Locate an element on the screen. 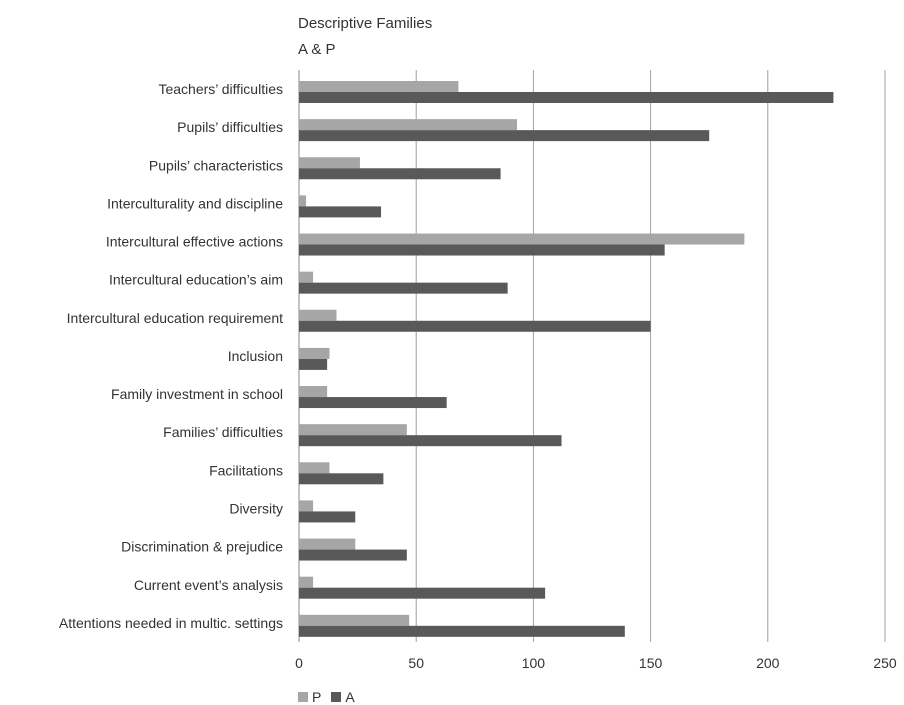 The height and width of the screenshot is (705, 904). x-tick-label: 150 is located at coordinates (651, 663).